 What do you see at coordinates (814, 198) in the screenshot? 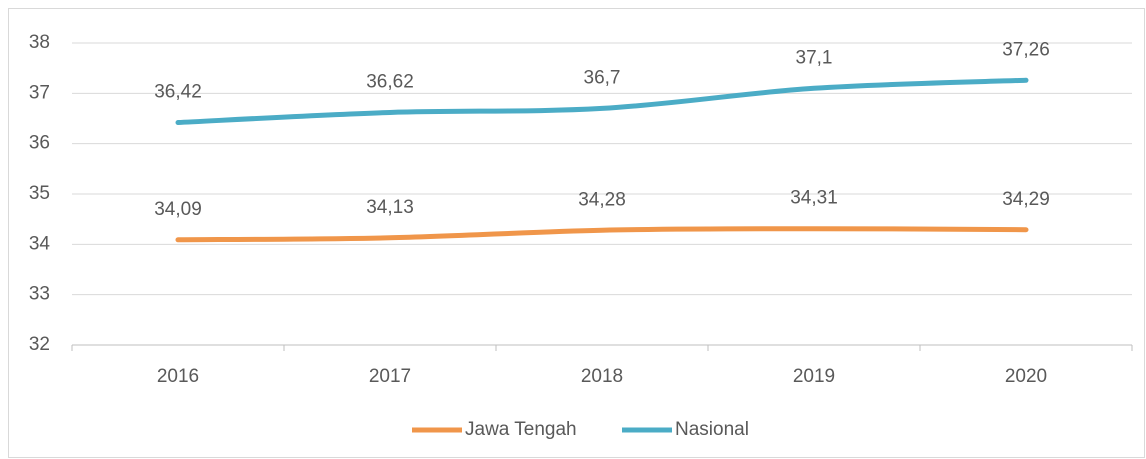
I see `data-label: 34,31` at bounding box center [814, 198].